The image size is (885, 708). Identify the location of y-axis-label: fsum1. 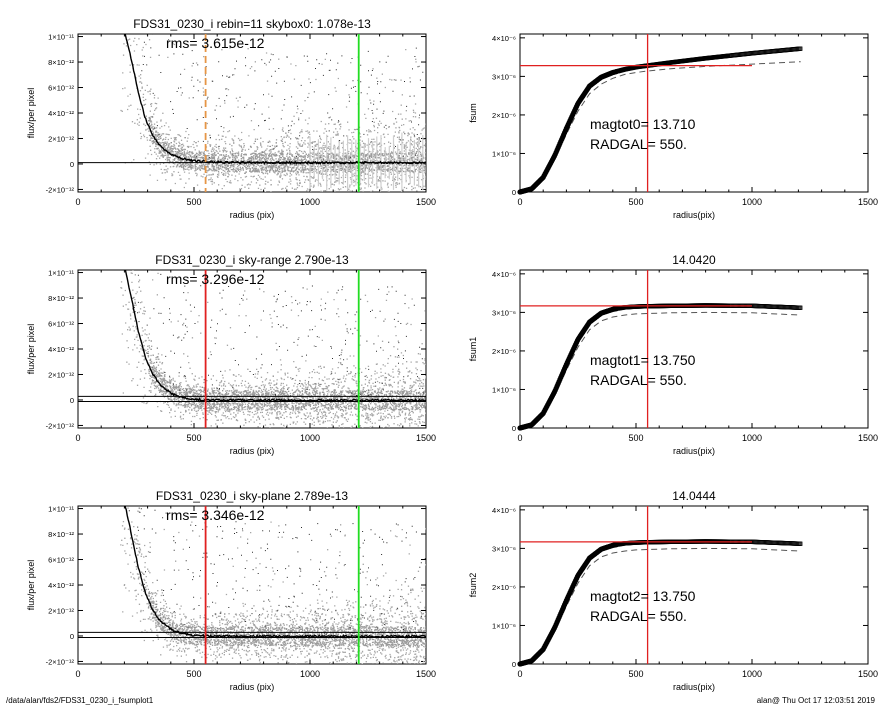
(473, 349).